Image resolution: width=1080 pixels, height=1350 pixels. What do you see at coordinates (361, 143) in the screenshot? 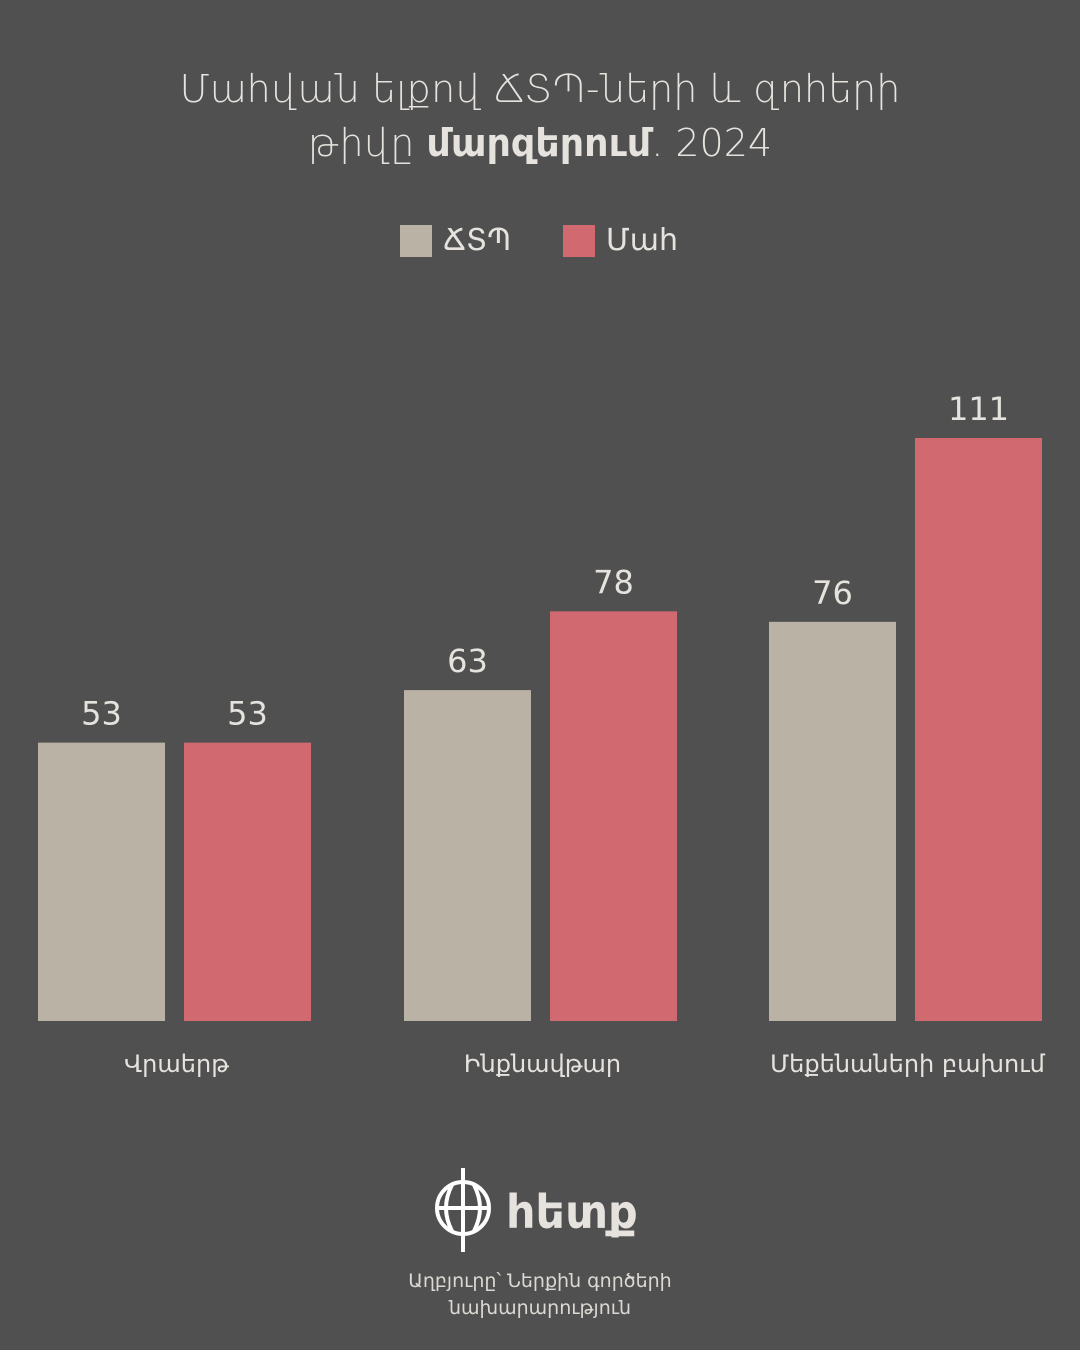
I see `title-part: թիվը` at bounding box center [361, 143].